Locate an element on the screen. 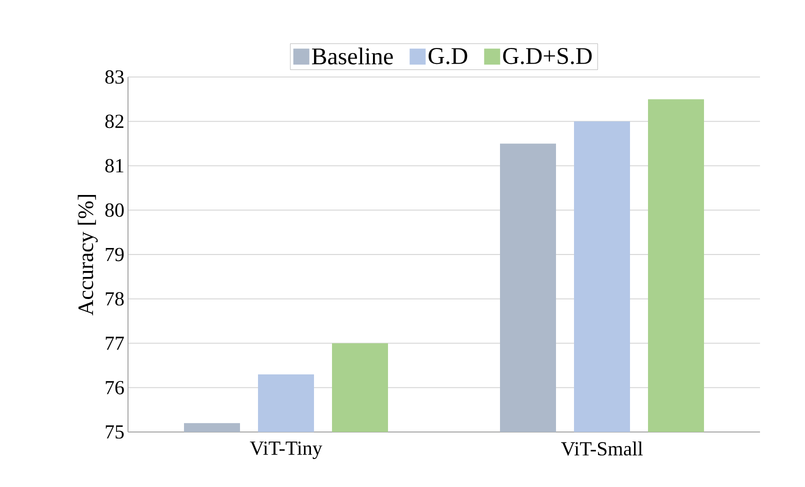 The image size is (805, 487). y-tick-label: 77 is located at coordinates (115, 343).